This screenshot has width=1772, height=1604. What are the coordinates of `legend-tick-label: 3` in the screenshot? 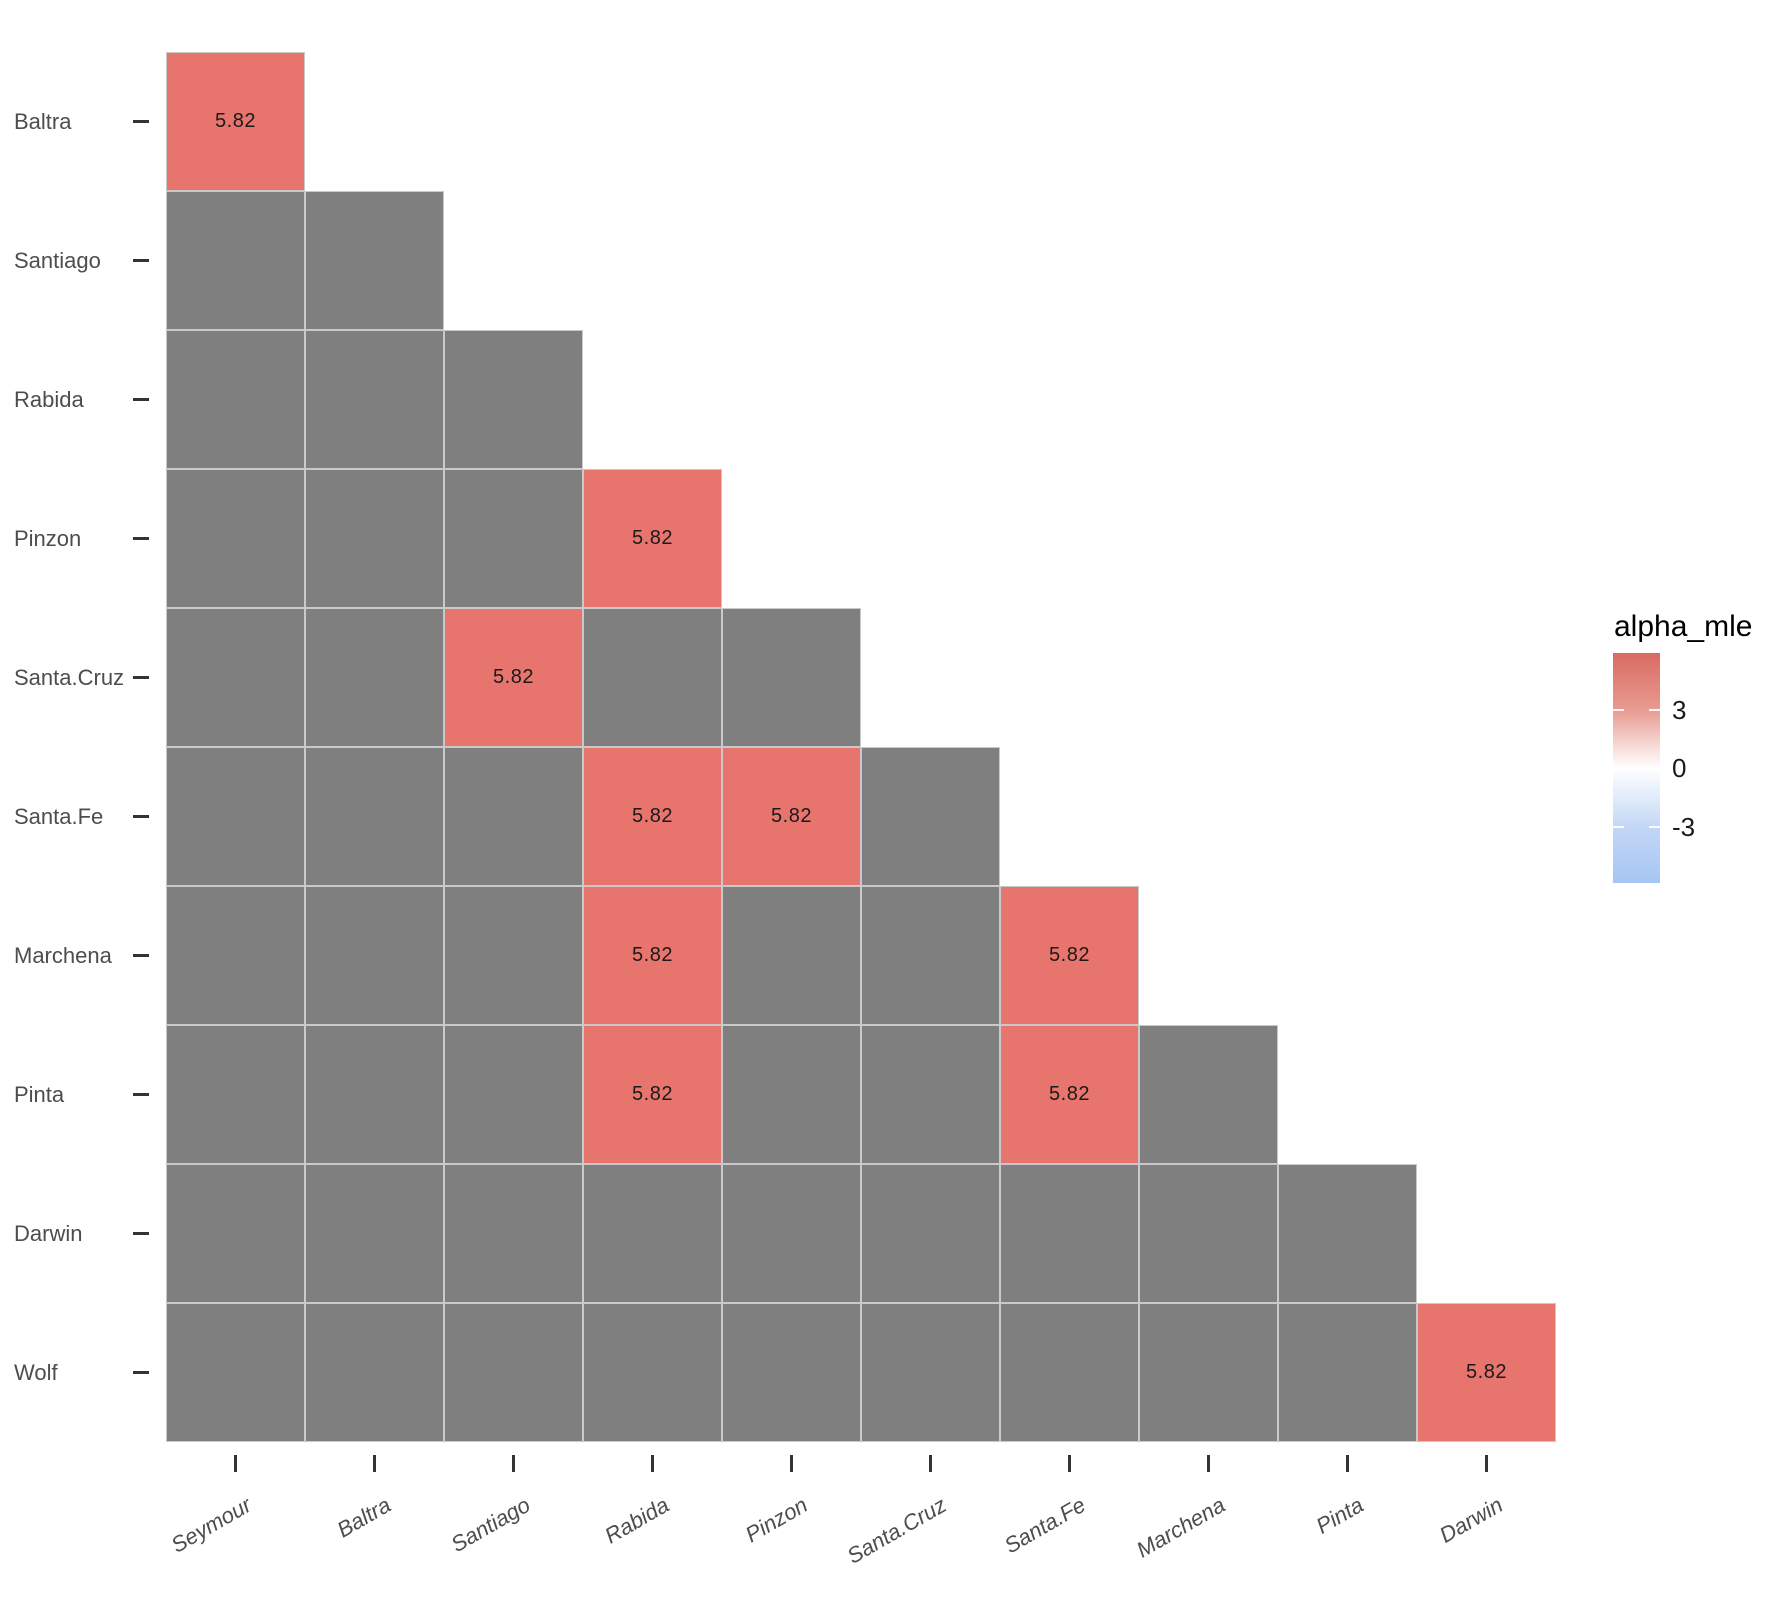 It's located at (1679, 710).